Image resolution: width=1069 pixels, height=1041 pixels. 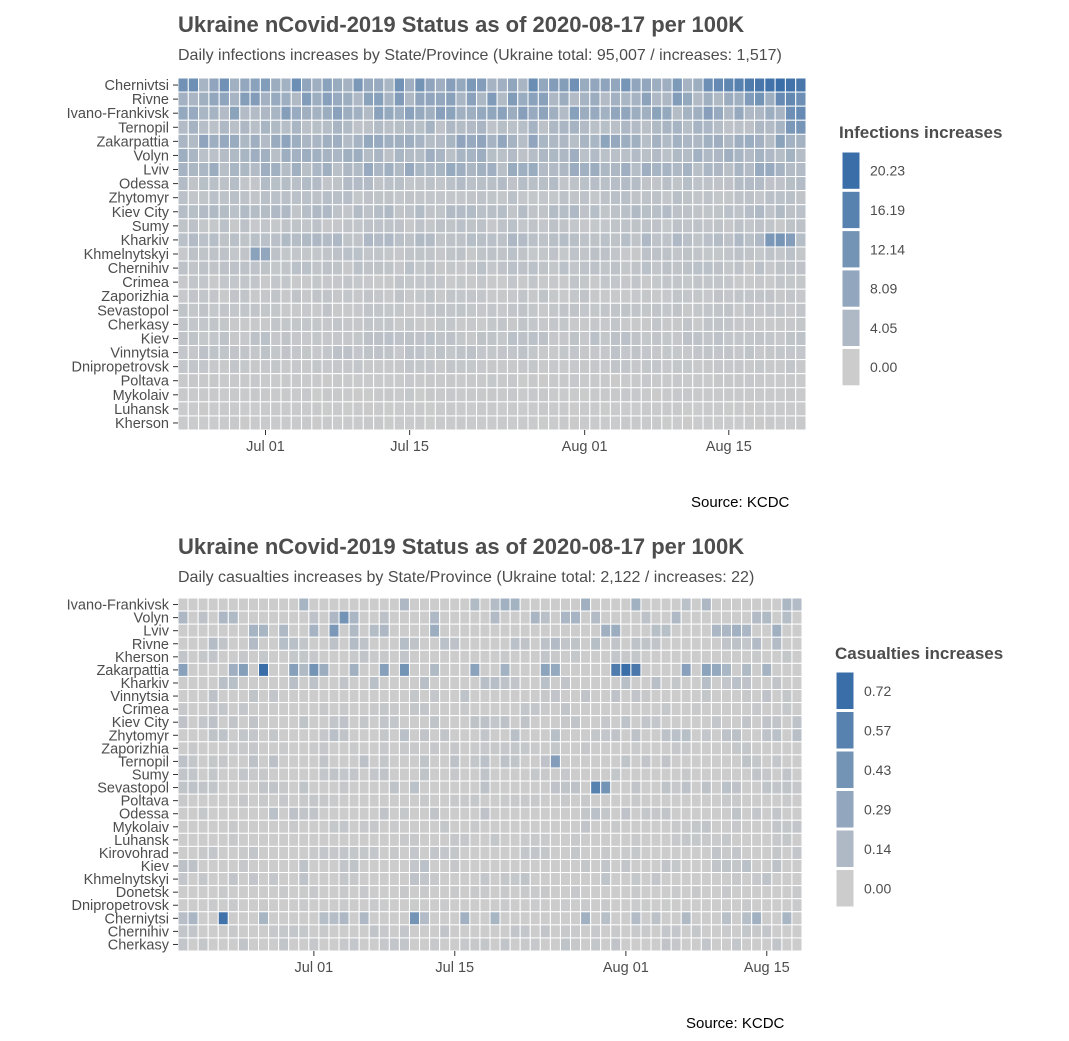 What do you see at coordinates (883, 328) in the screenshot?
I see `legend-label: 4.05` at bounding box center [883, 328].